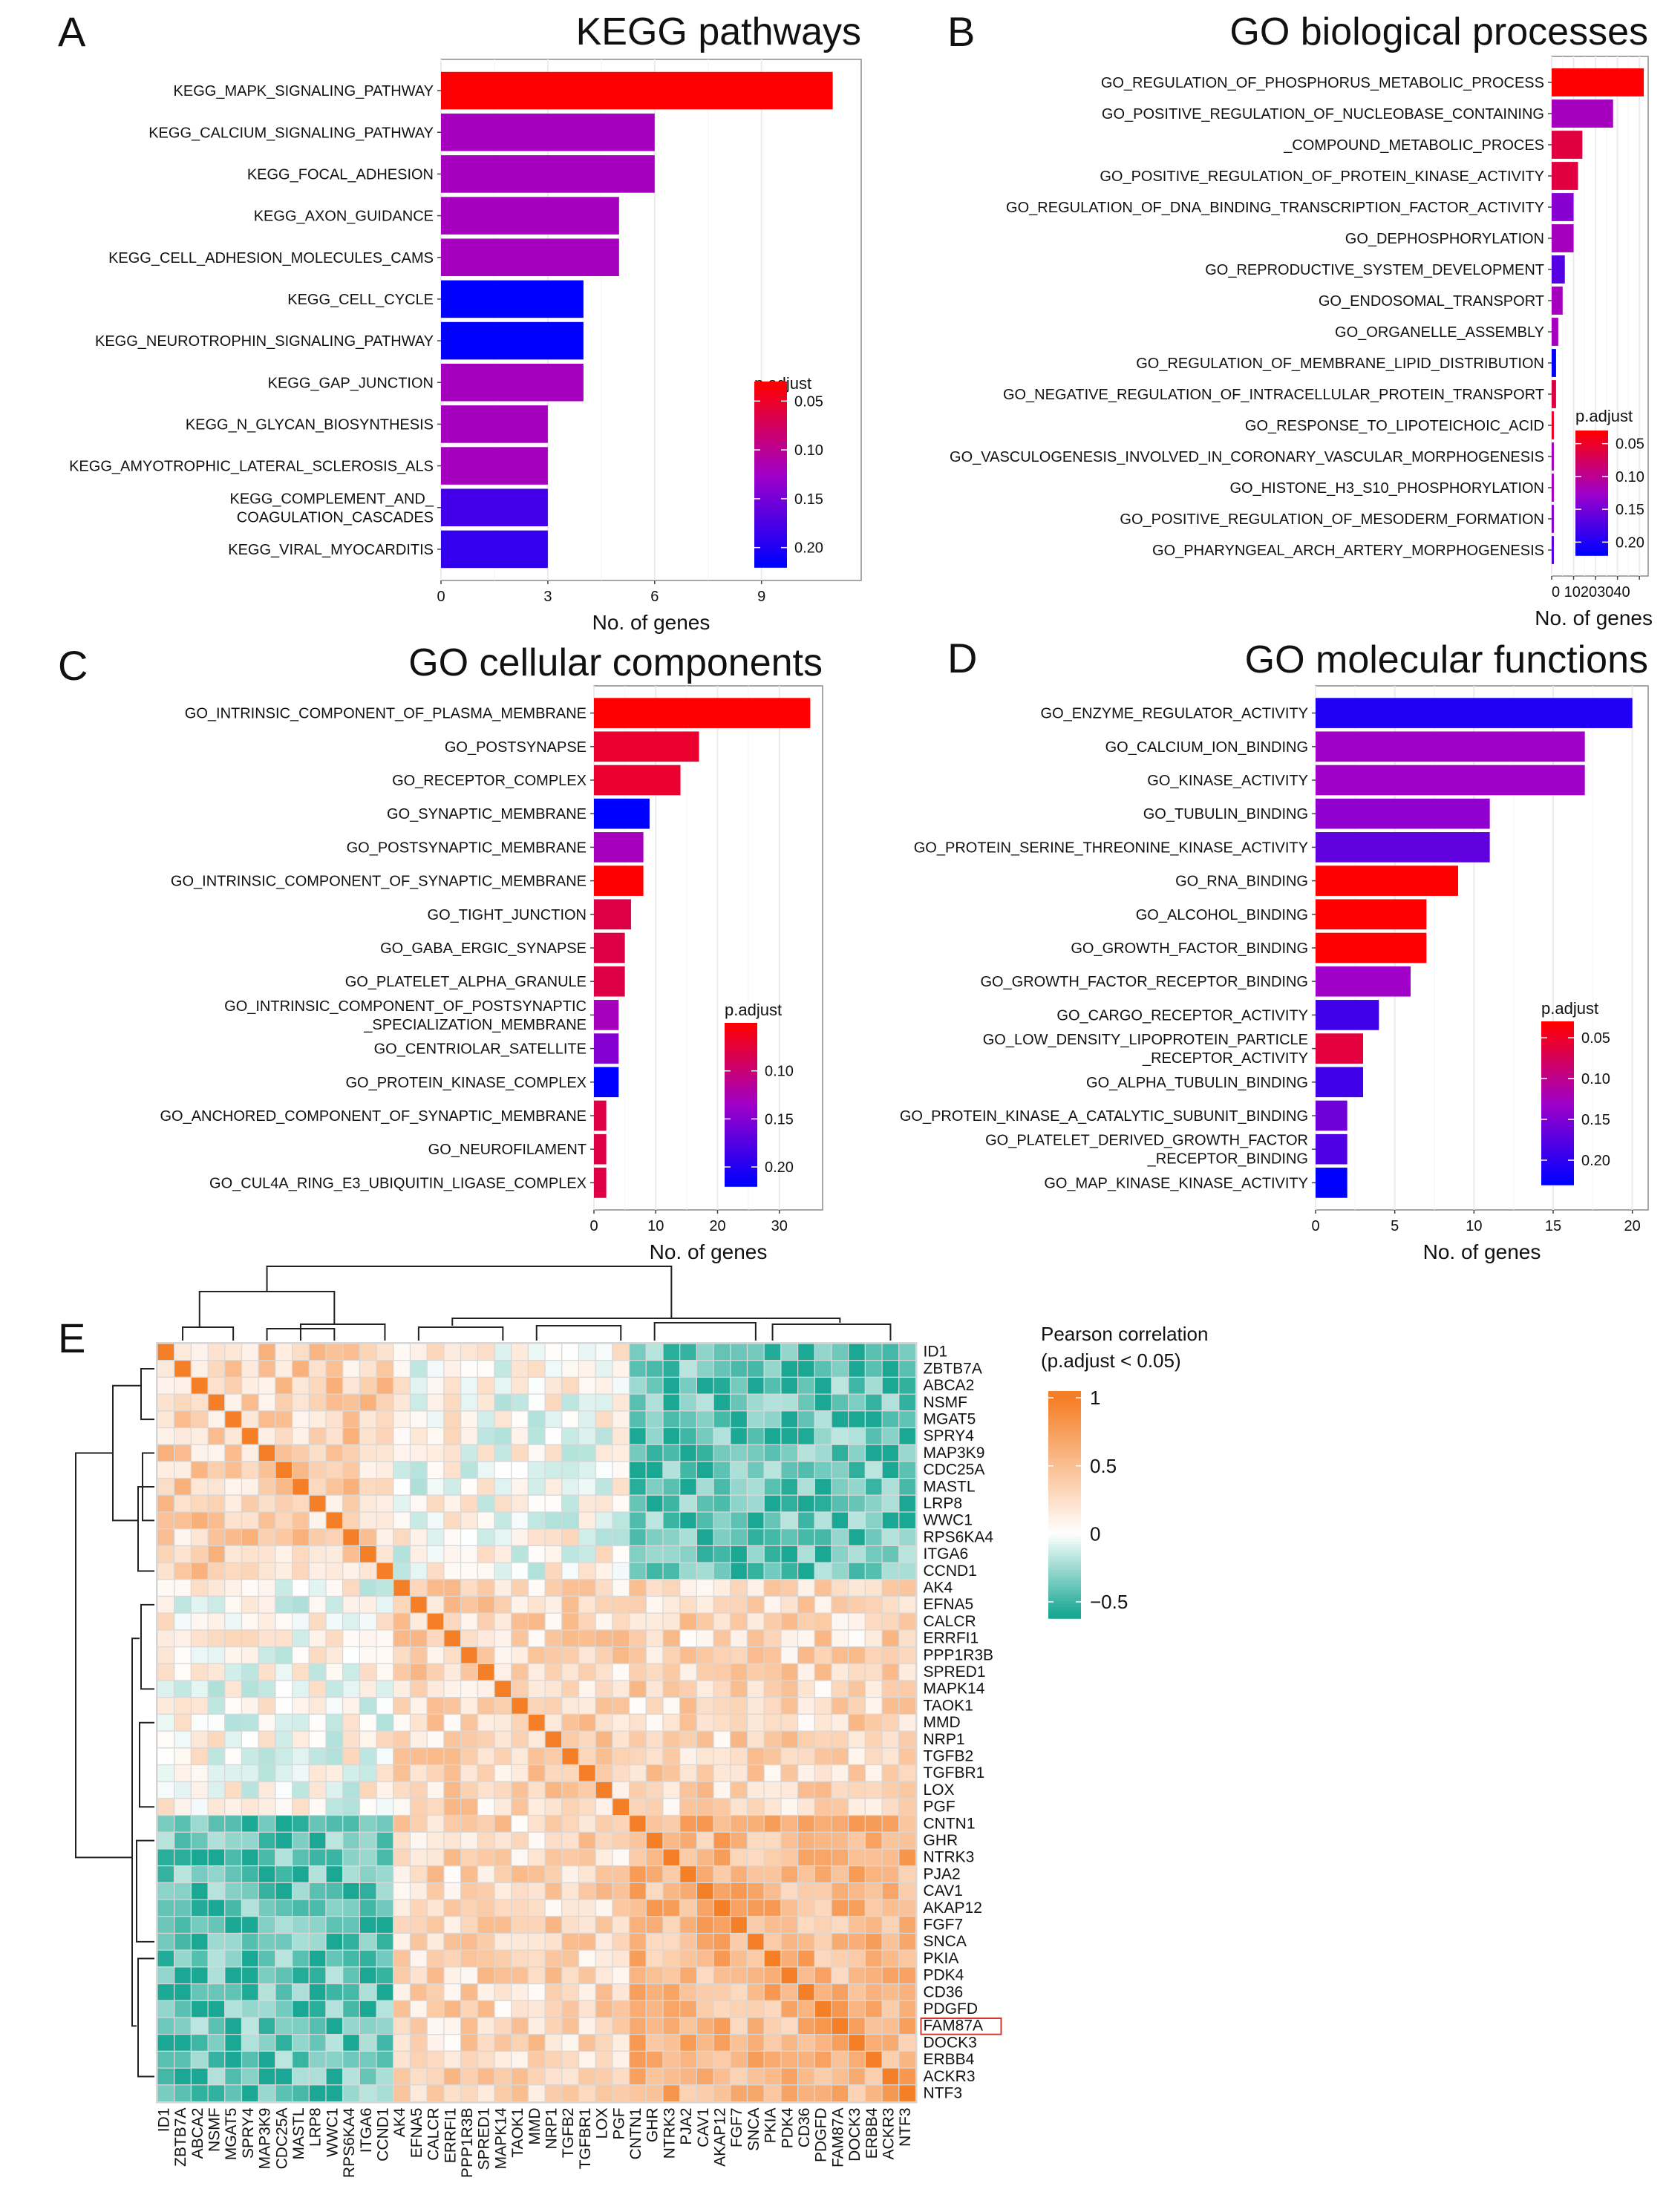 This screenshot has width=1666, height=2212. Describe the element at coordinates (949, 1604) in the screenshot. I see `row-label: EFNA5` at that location.